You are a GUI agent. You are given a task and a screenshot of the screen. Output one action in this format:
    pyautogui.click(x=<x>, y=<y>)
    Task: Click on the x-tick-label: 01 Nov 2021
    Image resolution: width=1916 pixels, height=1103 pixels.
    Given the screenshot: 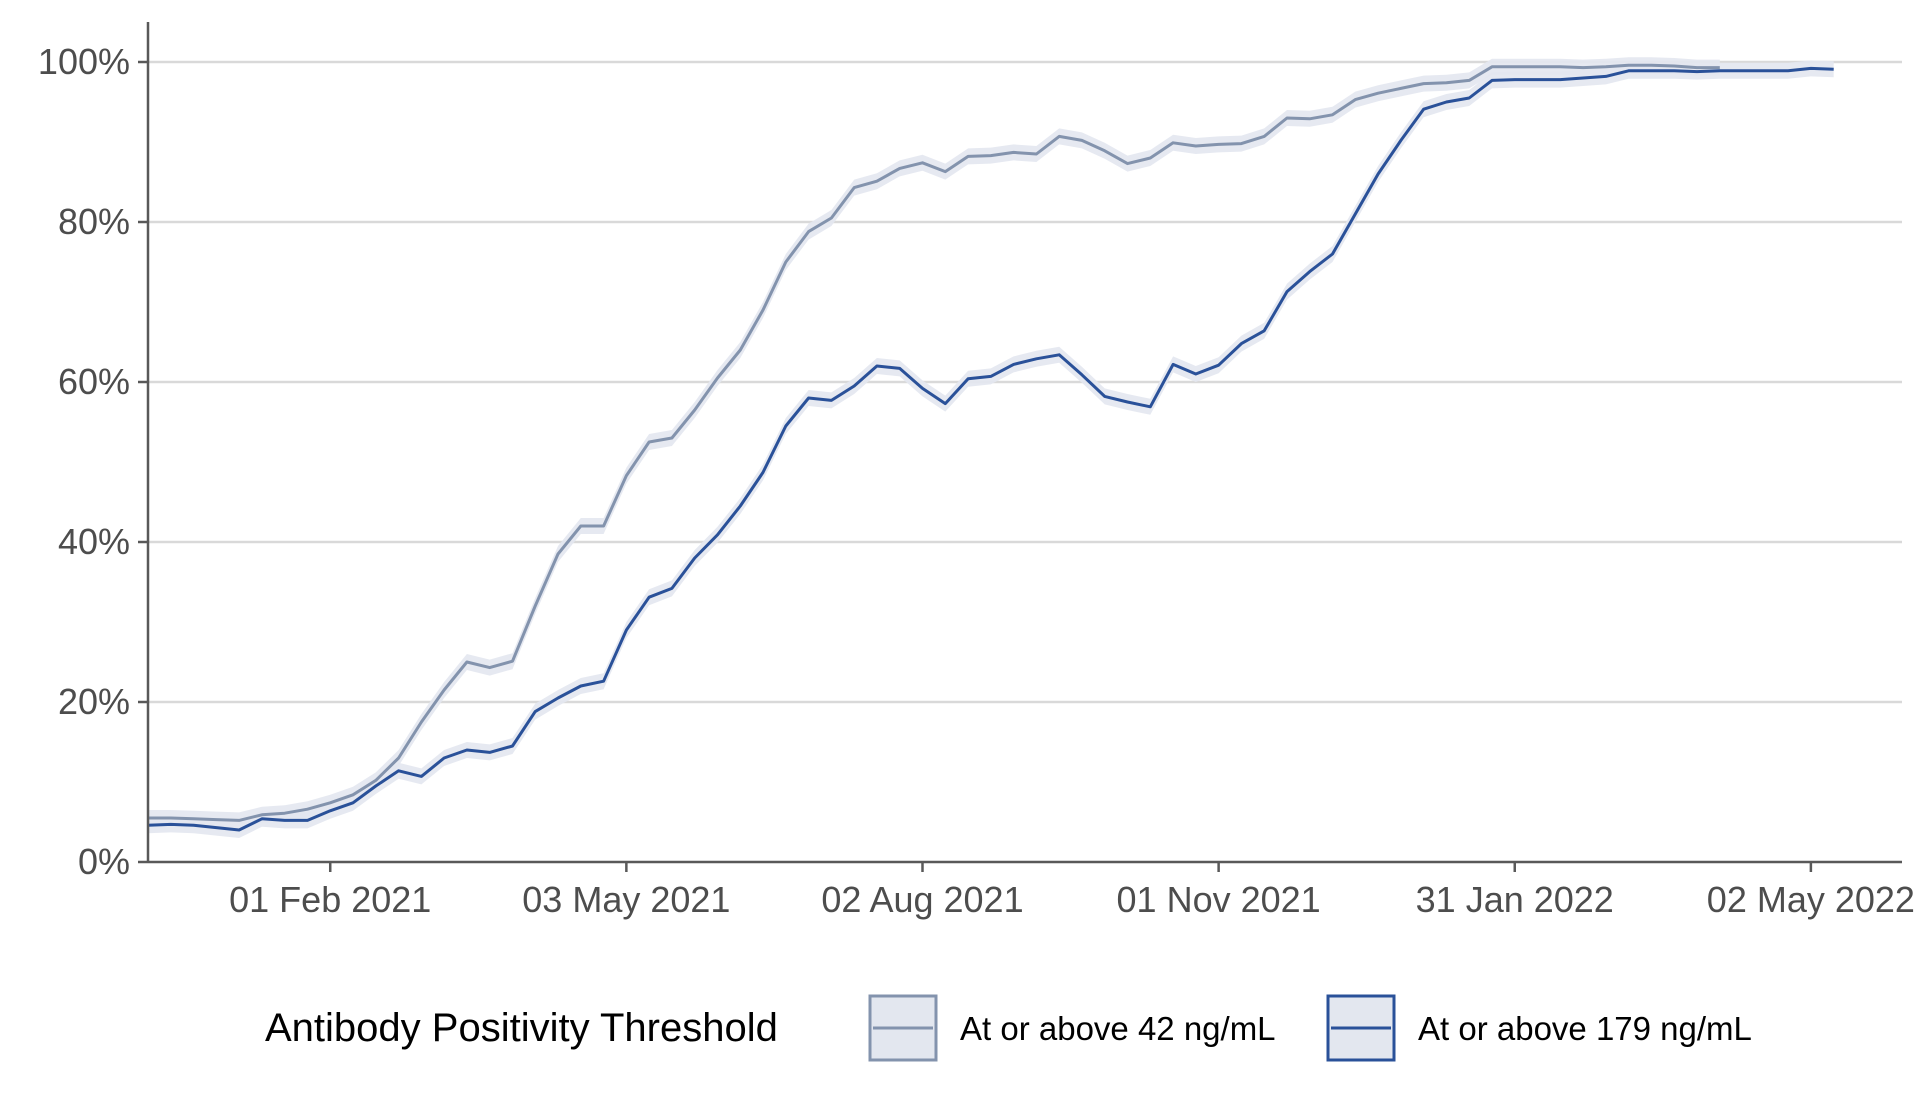 What is the action you would take?
    pyautogui.click(x=1219, y=899)
    